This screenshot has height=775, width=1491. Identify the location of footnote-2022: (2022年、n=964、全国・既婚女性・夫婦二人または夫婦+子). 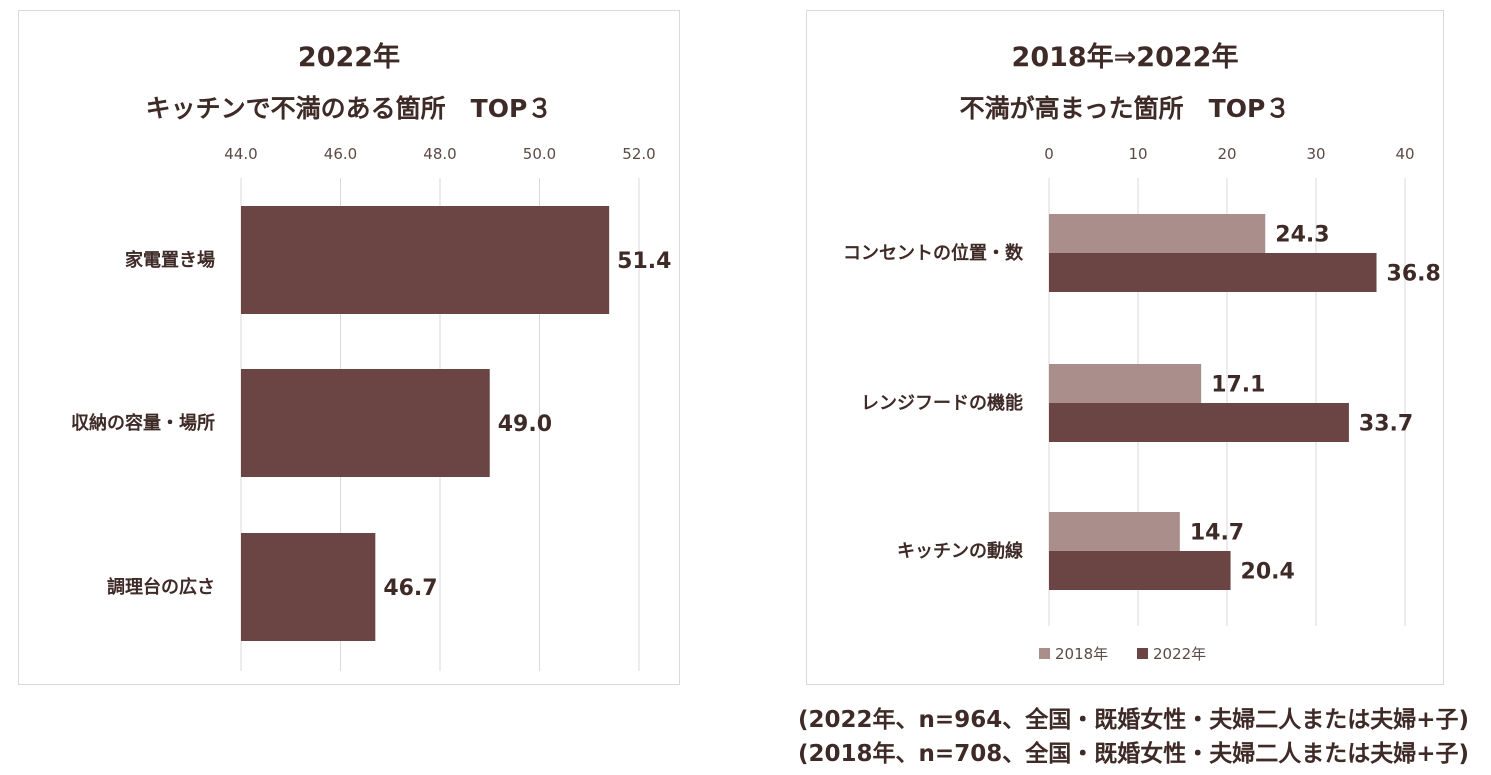
(1133, 720).